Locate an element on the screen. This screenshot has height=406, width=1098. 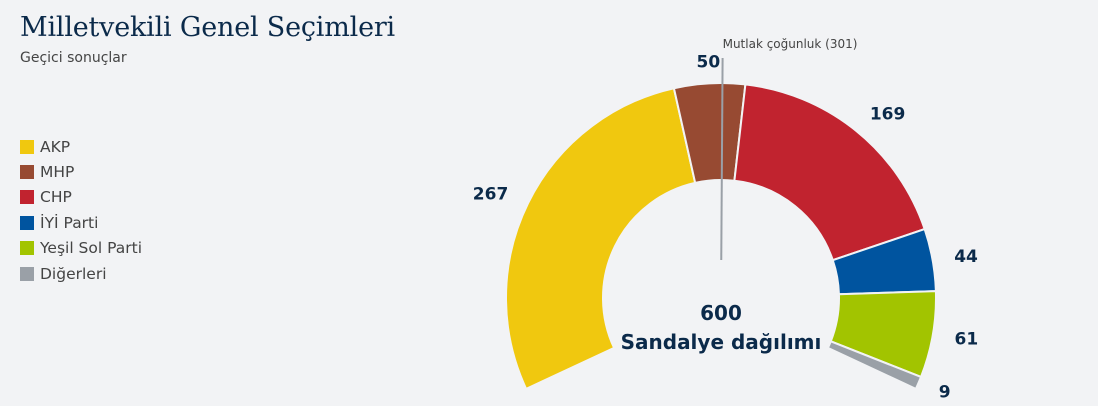
slice-akp is located at coordinates (601, 239).